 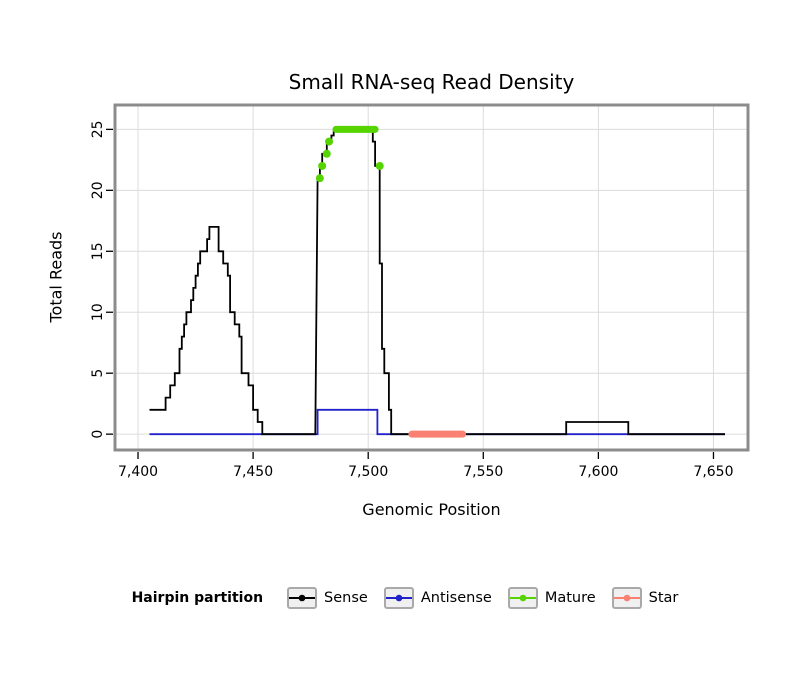 I want to click on legend-label-sense: Sense, so click(x=346, y=598).